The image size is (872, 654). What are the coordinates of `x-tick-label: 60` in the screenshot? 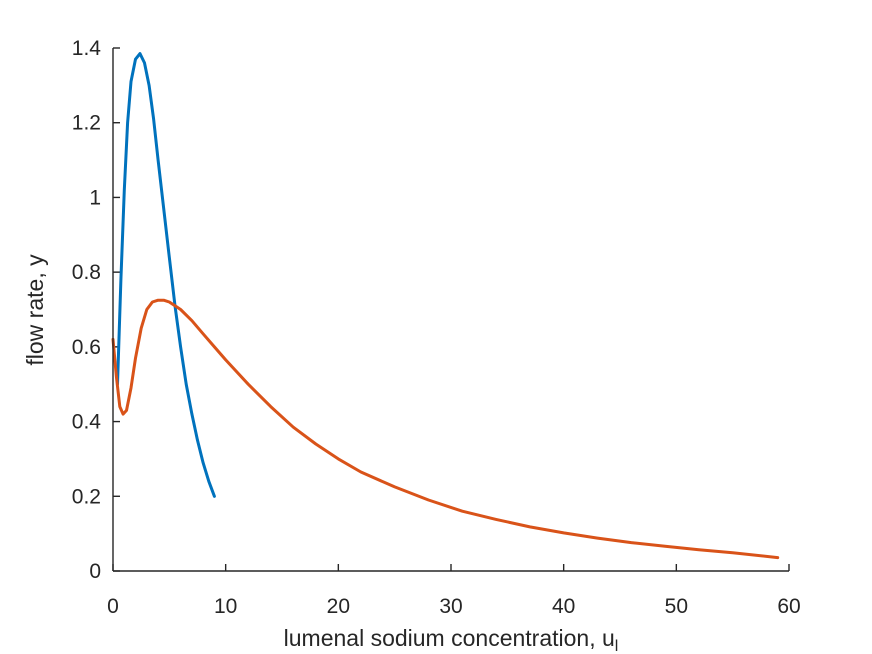 It's located at (788, 606).